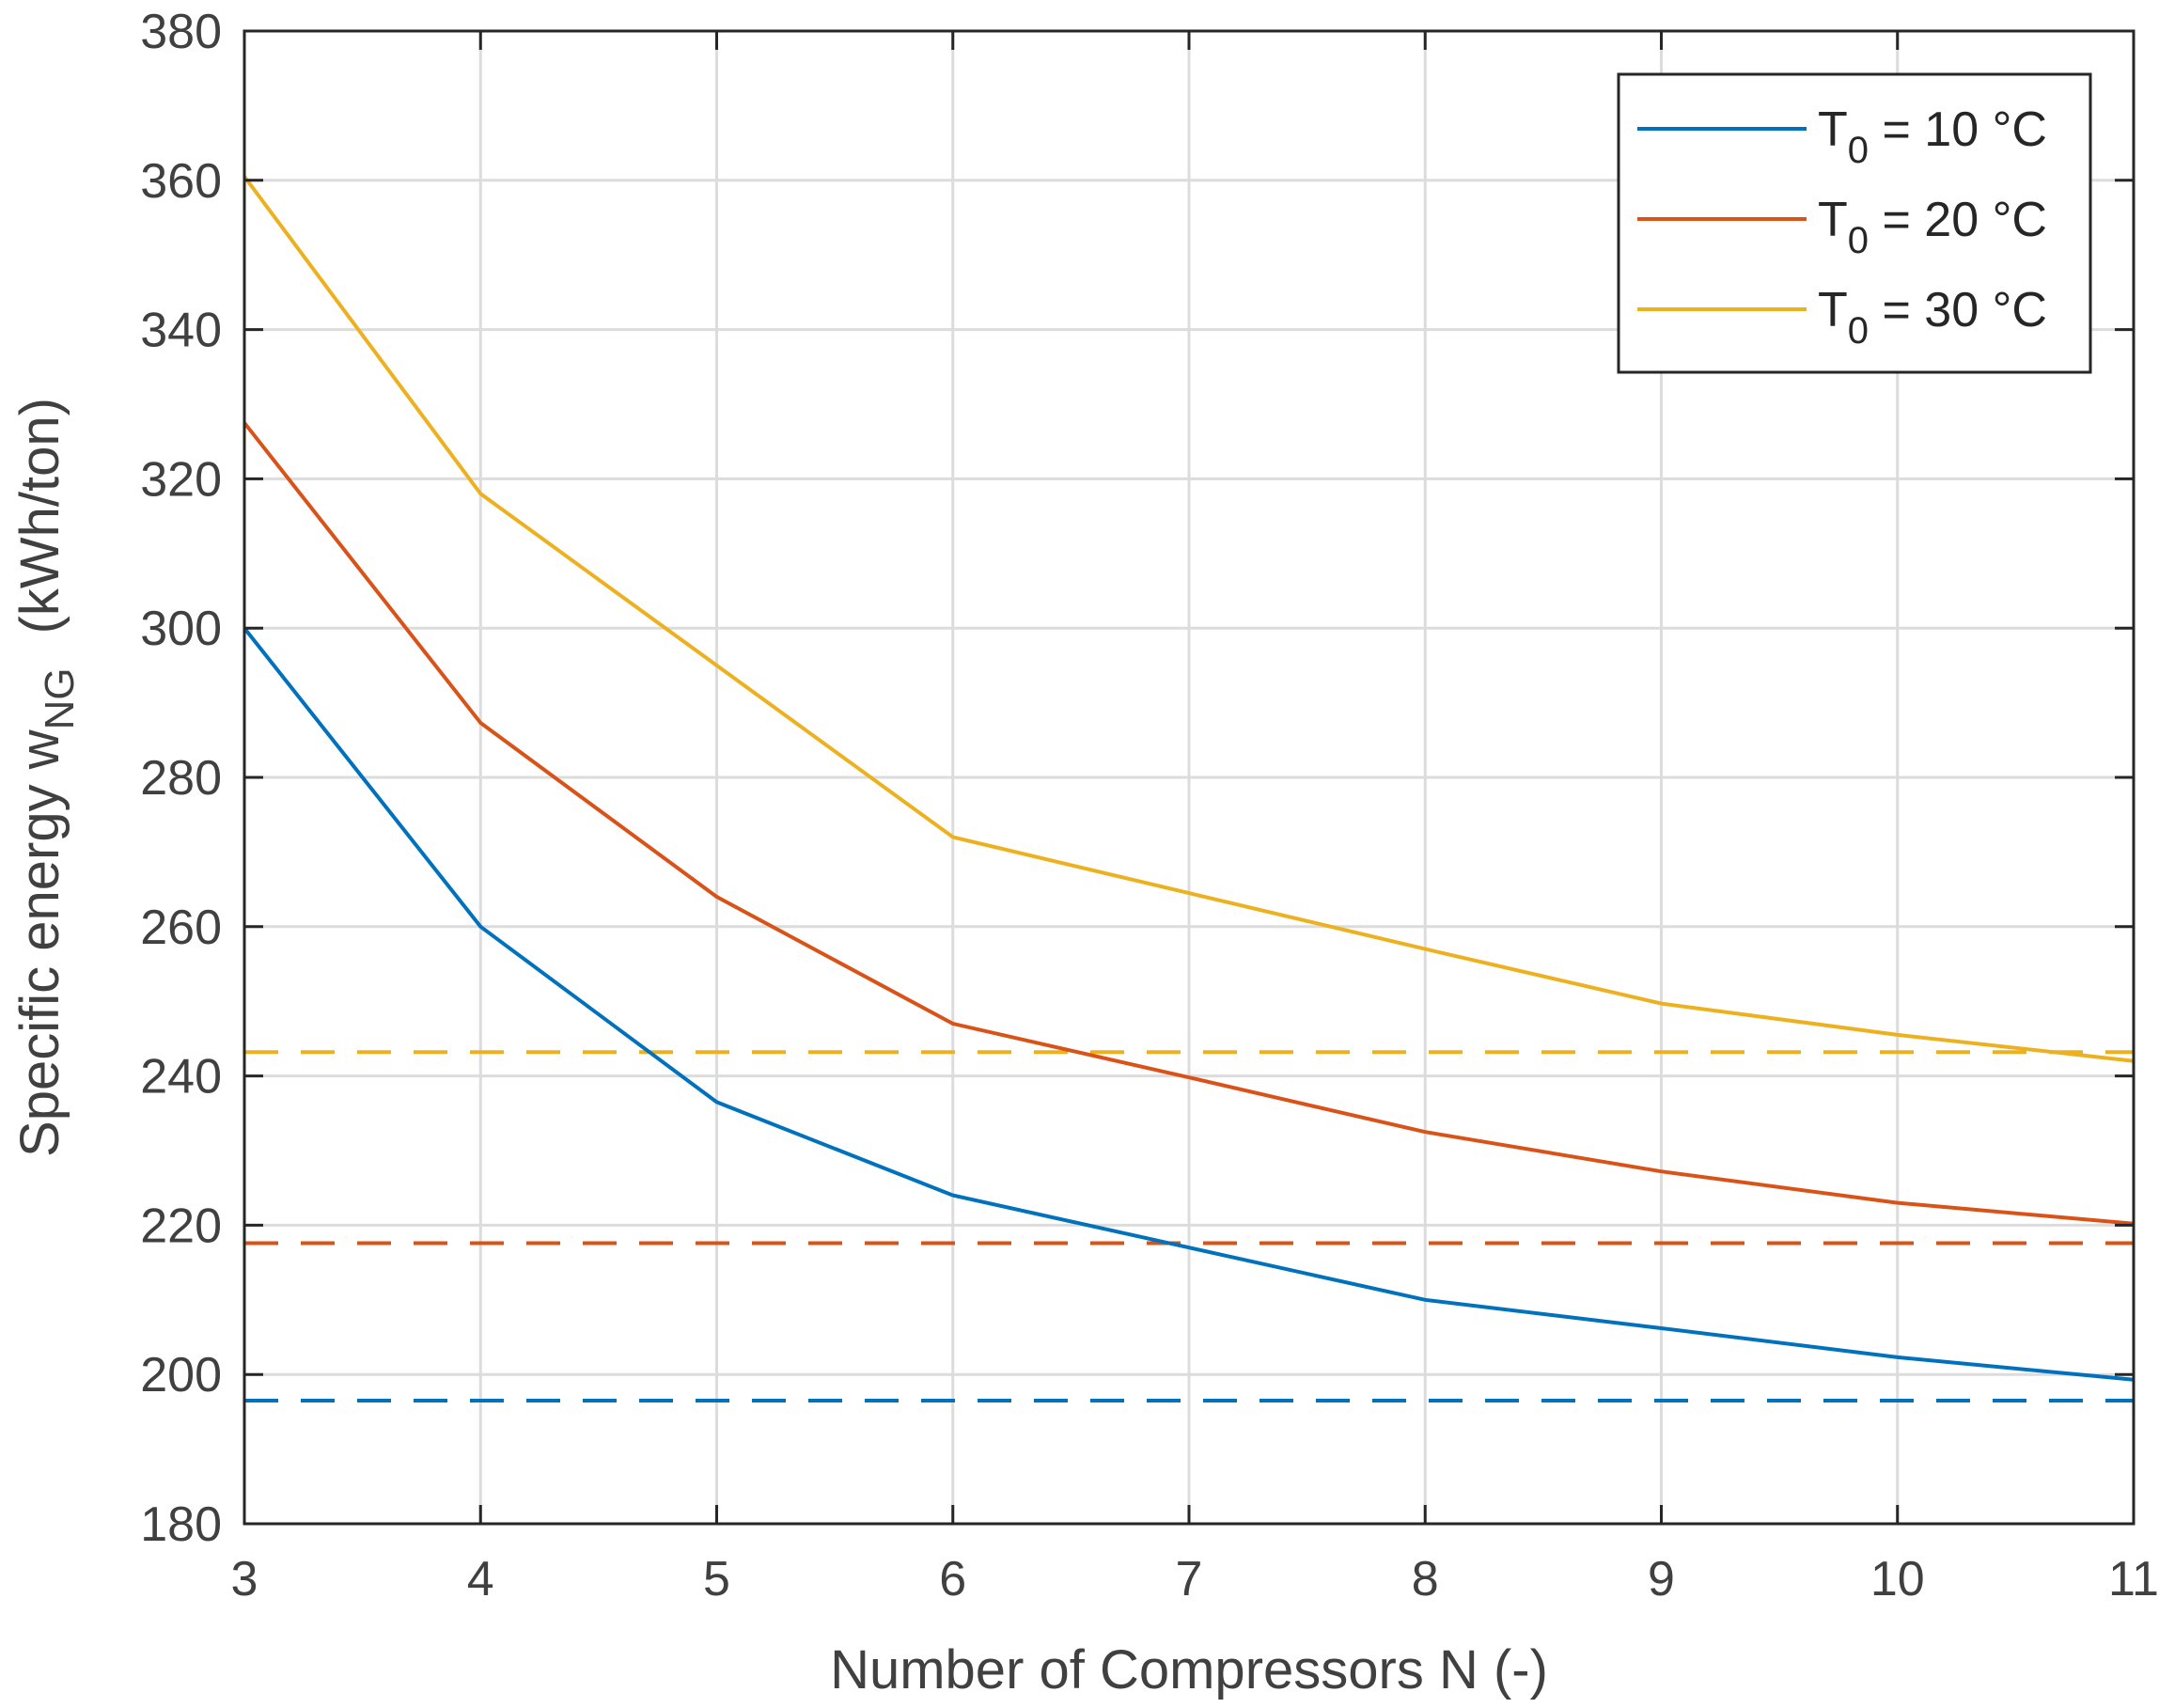 This screenshot has width=2159, height=1708. Describe the element at coordinates (1190, 1579) in the screenshot. I see `x-tick-label: 7` at that location.